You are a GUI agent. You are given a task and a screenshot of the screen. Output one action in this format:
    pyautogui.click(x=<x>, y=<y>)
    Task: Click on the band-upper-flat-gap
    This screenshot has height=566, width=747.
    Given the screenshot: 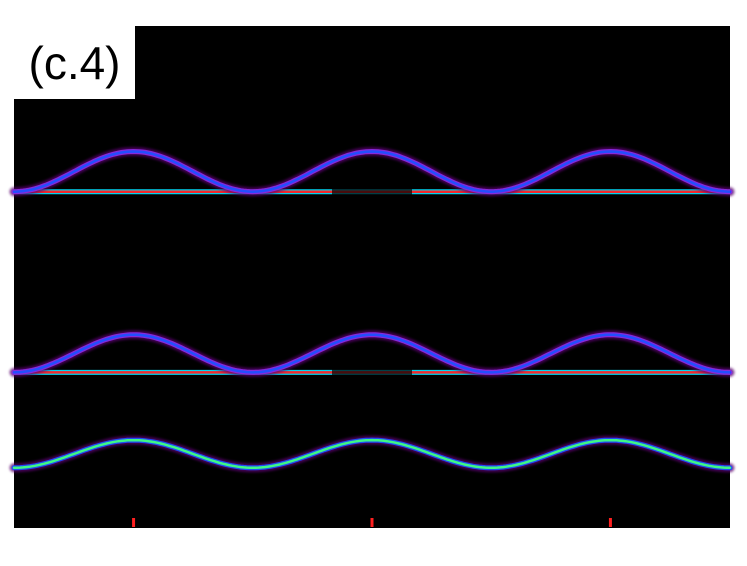 What is the action you would take?
    pyautogui.click(x=372, y=191)
    